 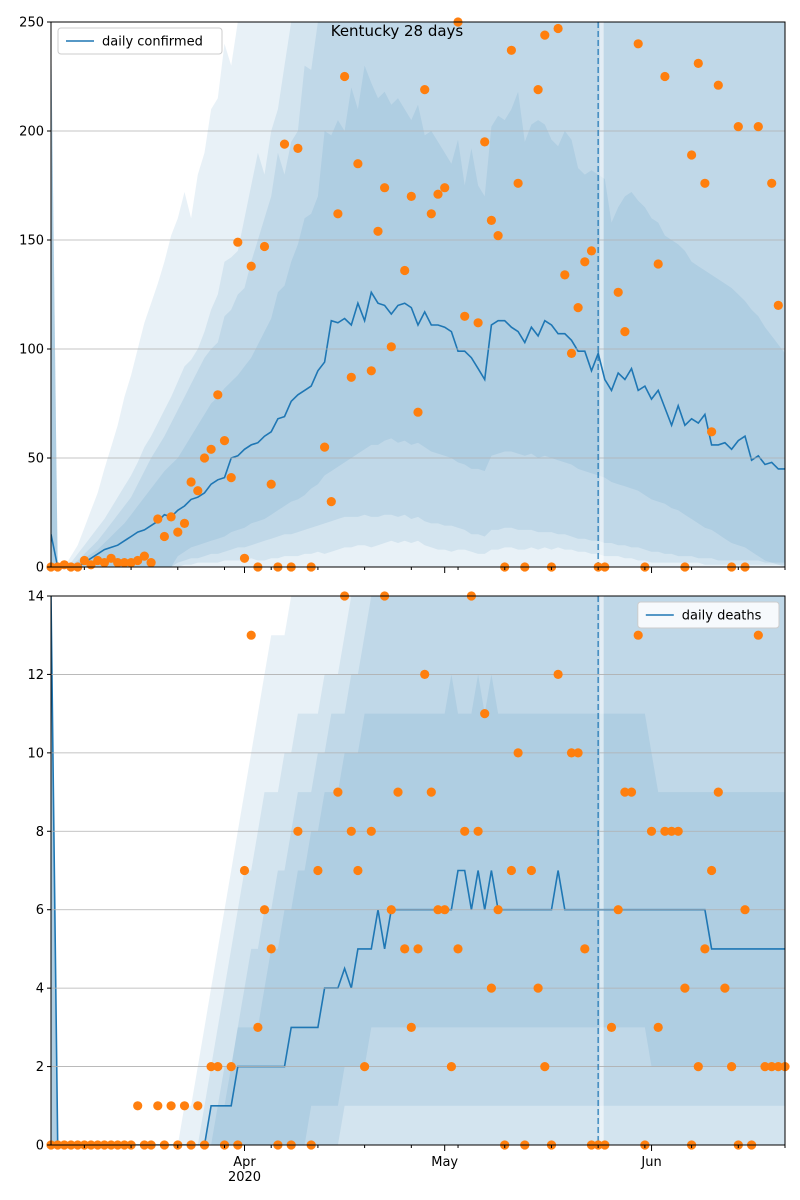 What do you see at coordinates (40, 568) in the screenshot?
I see `y-tick-label: 0` at bounding box center [40, 568].